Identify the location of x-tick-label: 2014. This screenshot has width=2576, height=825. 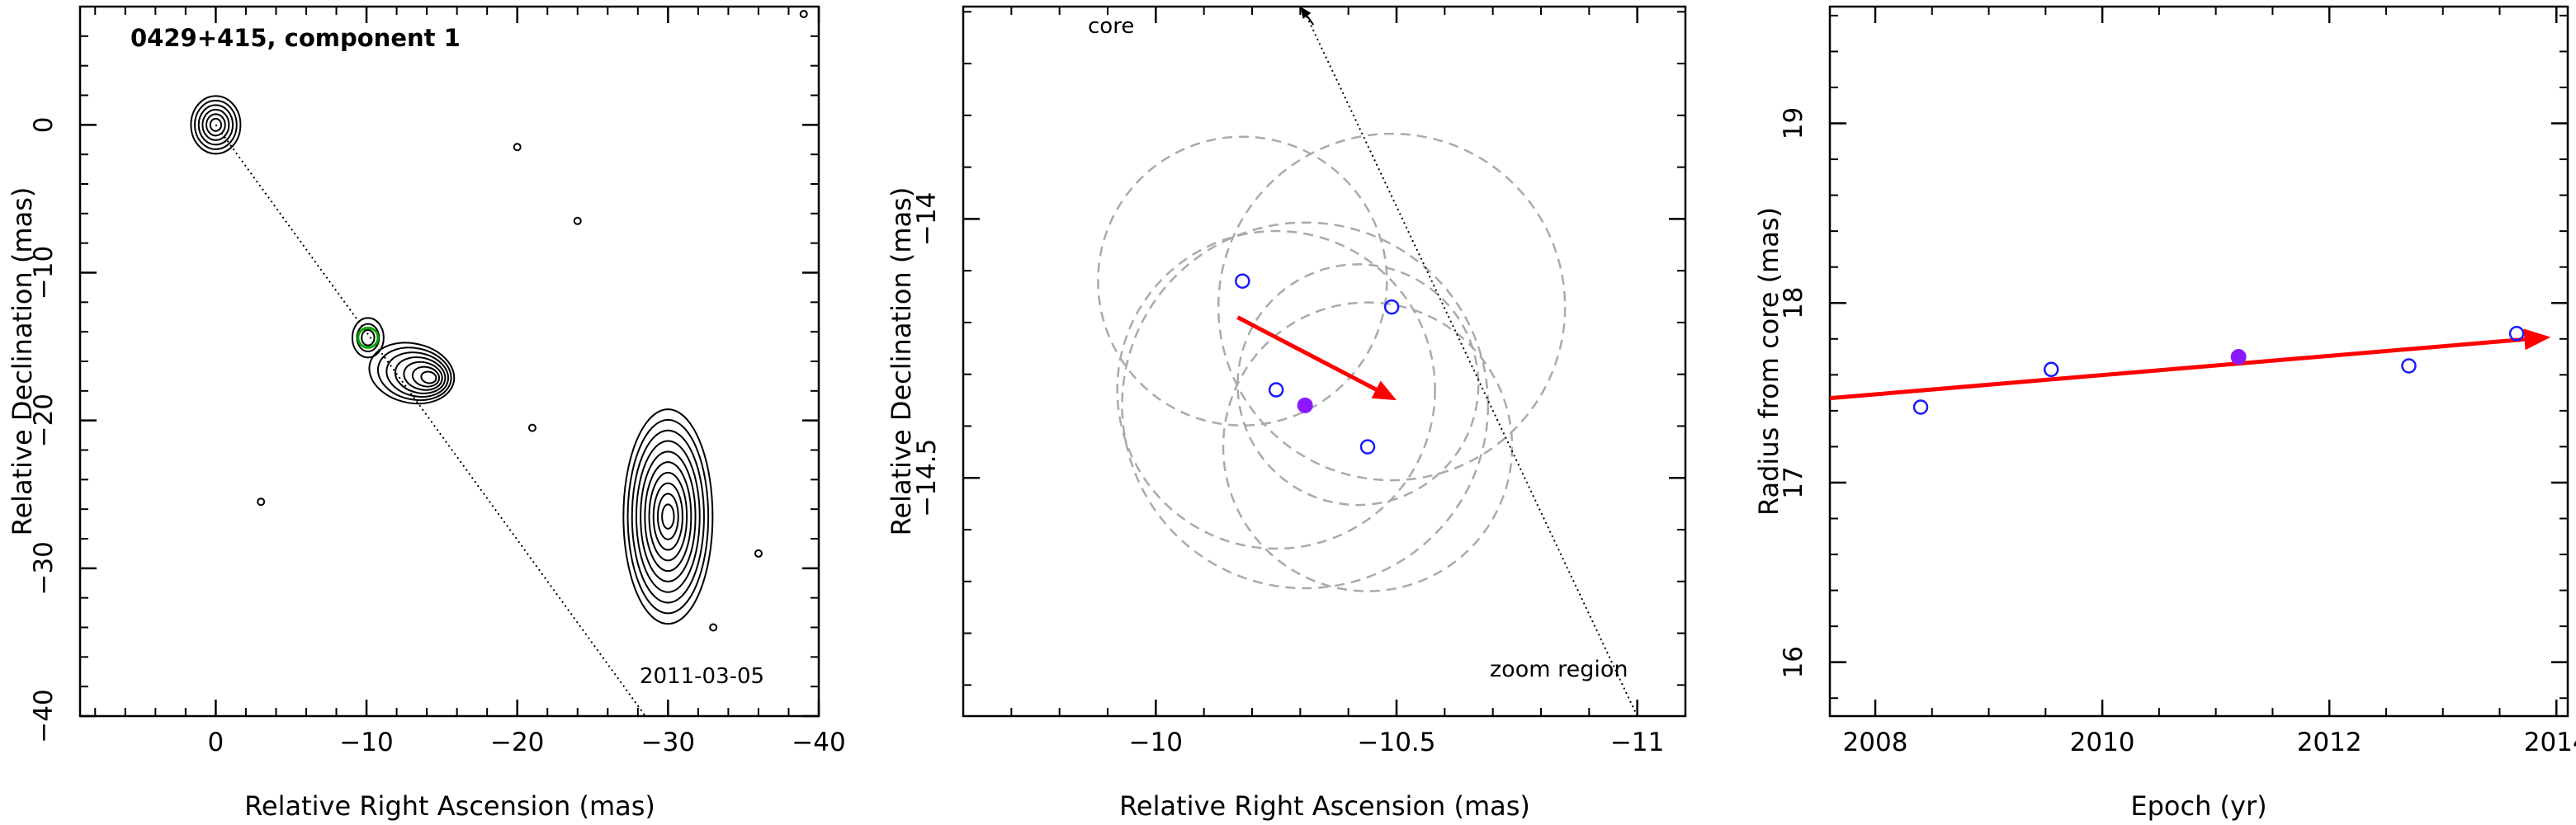
(2550, 742).